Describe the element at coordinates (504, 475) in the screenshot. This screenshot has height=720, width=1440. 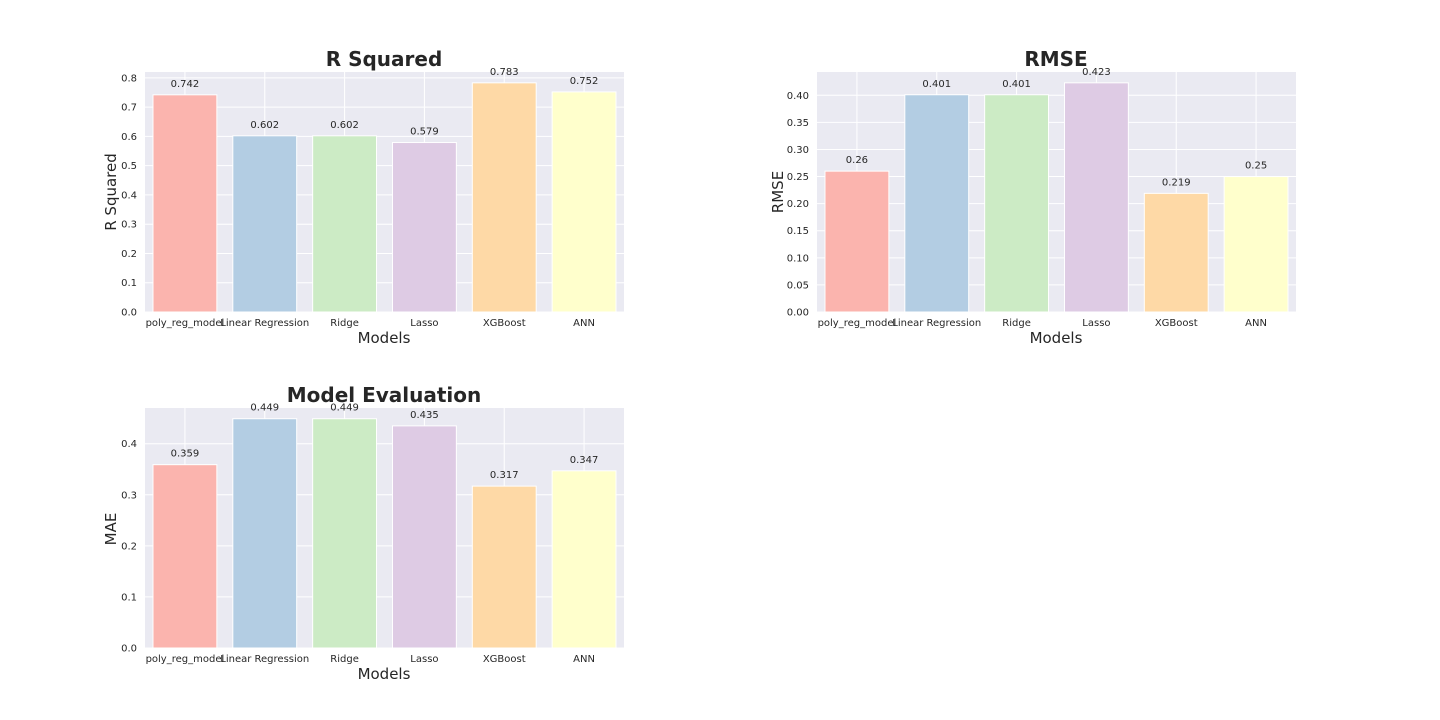
I see `data-label: 0.317` at that location.